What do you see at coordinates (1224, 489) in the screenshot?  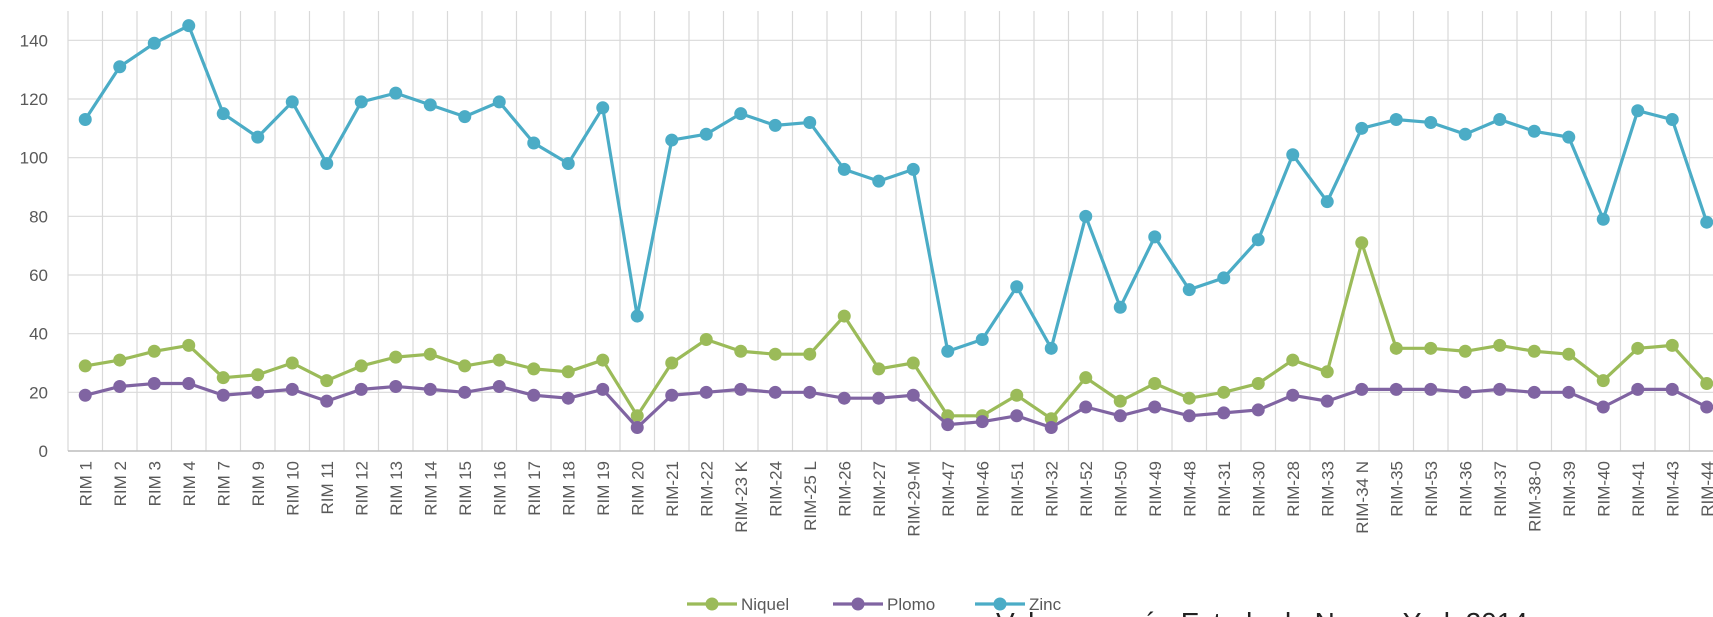 I see `x-tick-label: RIM-31` at bounding box center [1224, 489].